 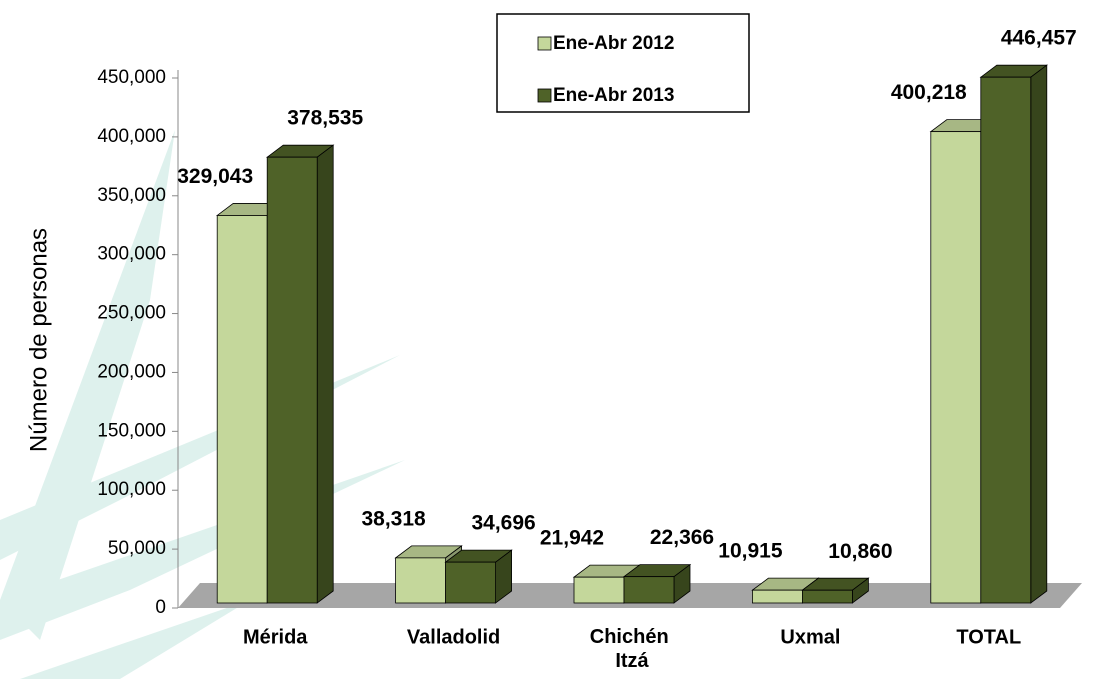 What do you see at coordinates (131, 136) in the screenshot?
I see `y-tick-label: 400,000` at bounding box center [131, 136].